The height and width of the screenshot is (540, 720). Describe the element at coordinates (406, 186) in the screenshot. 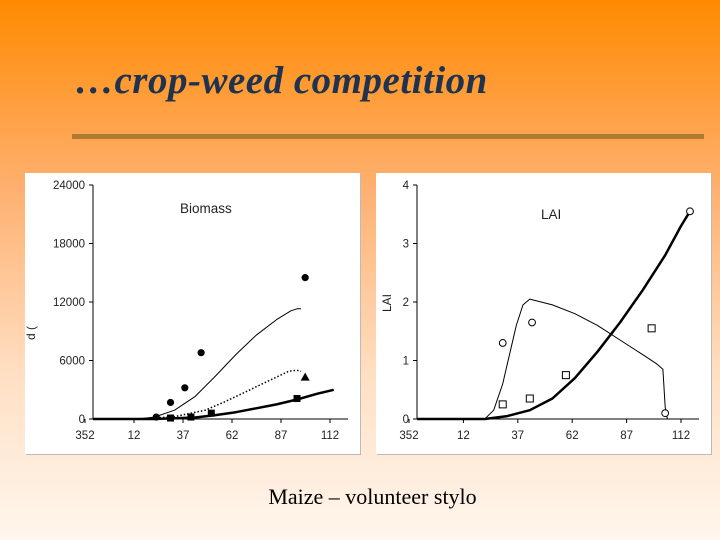

I see `lai-y-tick-label: 4` at that location.